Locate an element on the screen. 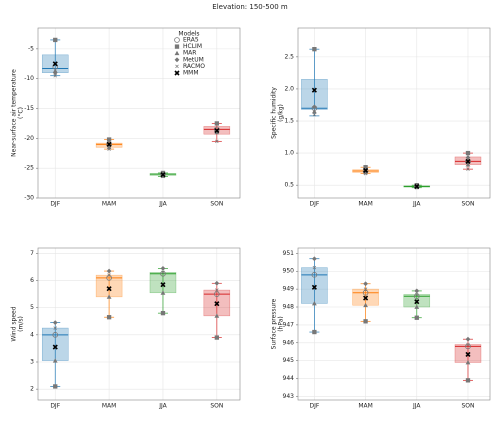 The height and width of the screenshot is (422, 500). y-tick-label: 0.5 is located at coordinates (289, 185).